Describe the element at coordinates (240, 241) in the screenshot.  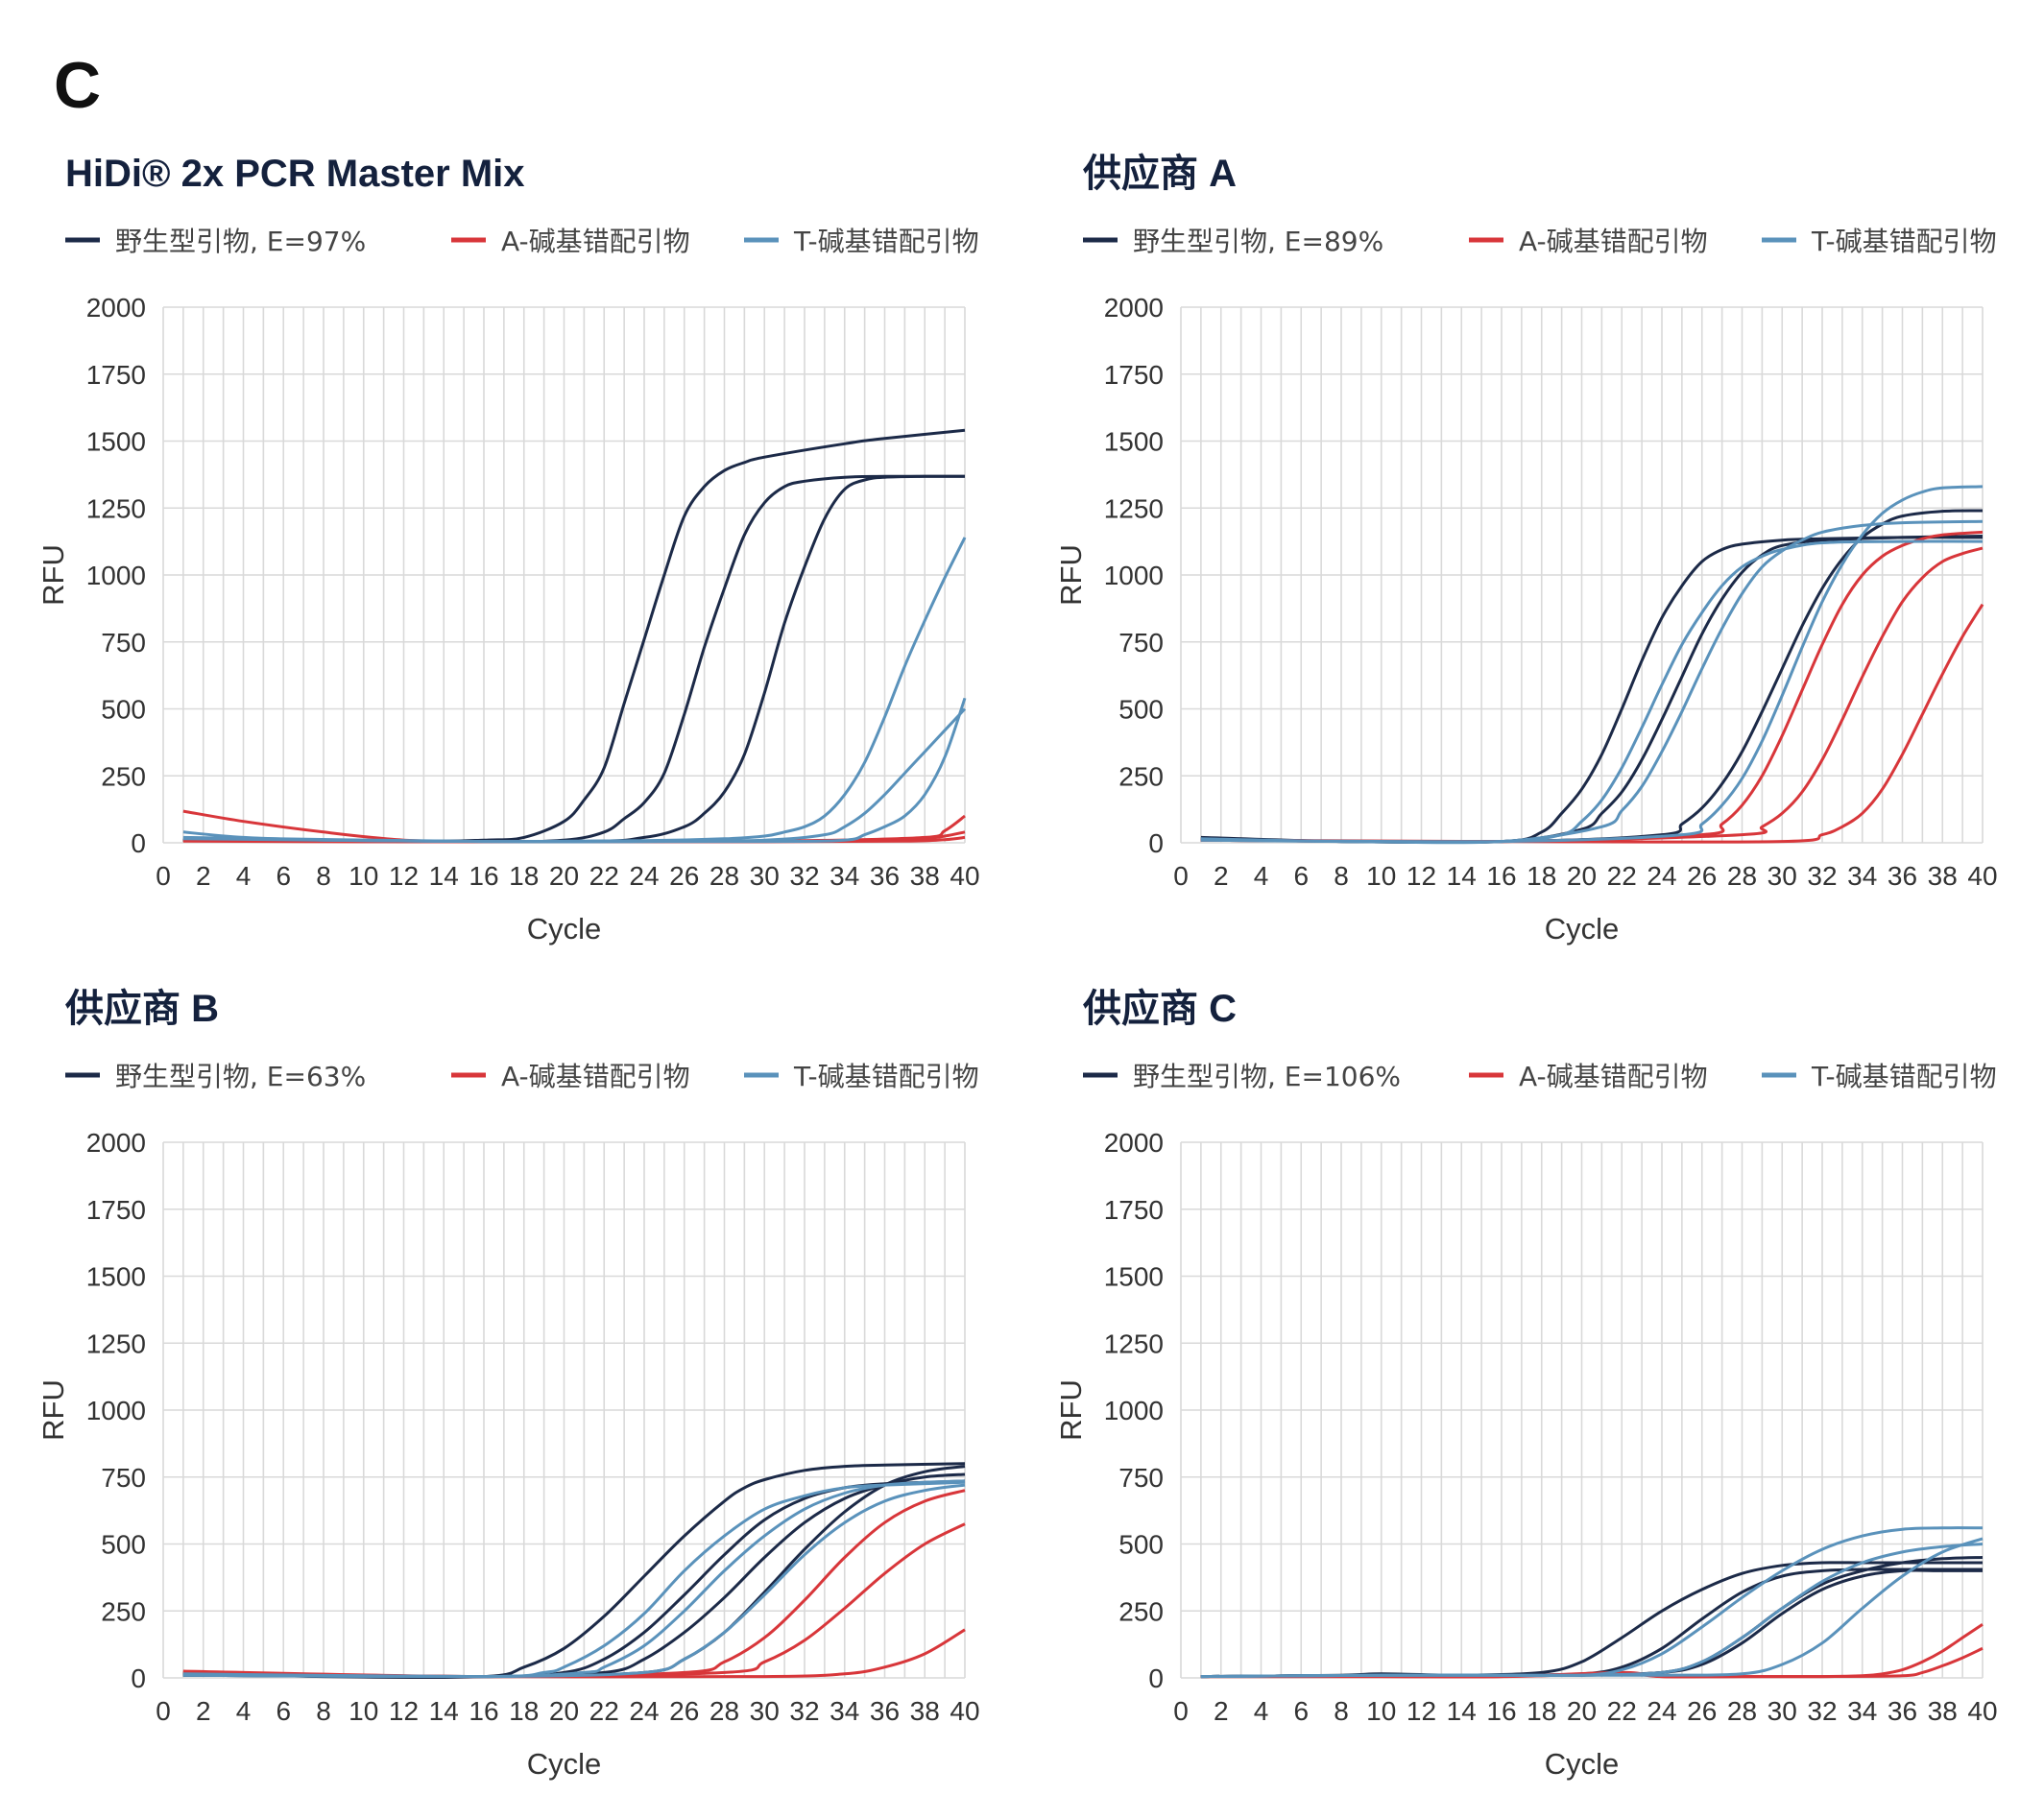
I see `legend-label: 野生型引物, E=97%` at that location.